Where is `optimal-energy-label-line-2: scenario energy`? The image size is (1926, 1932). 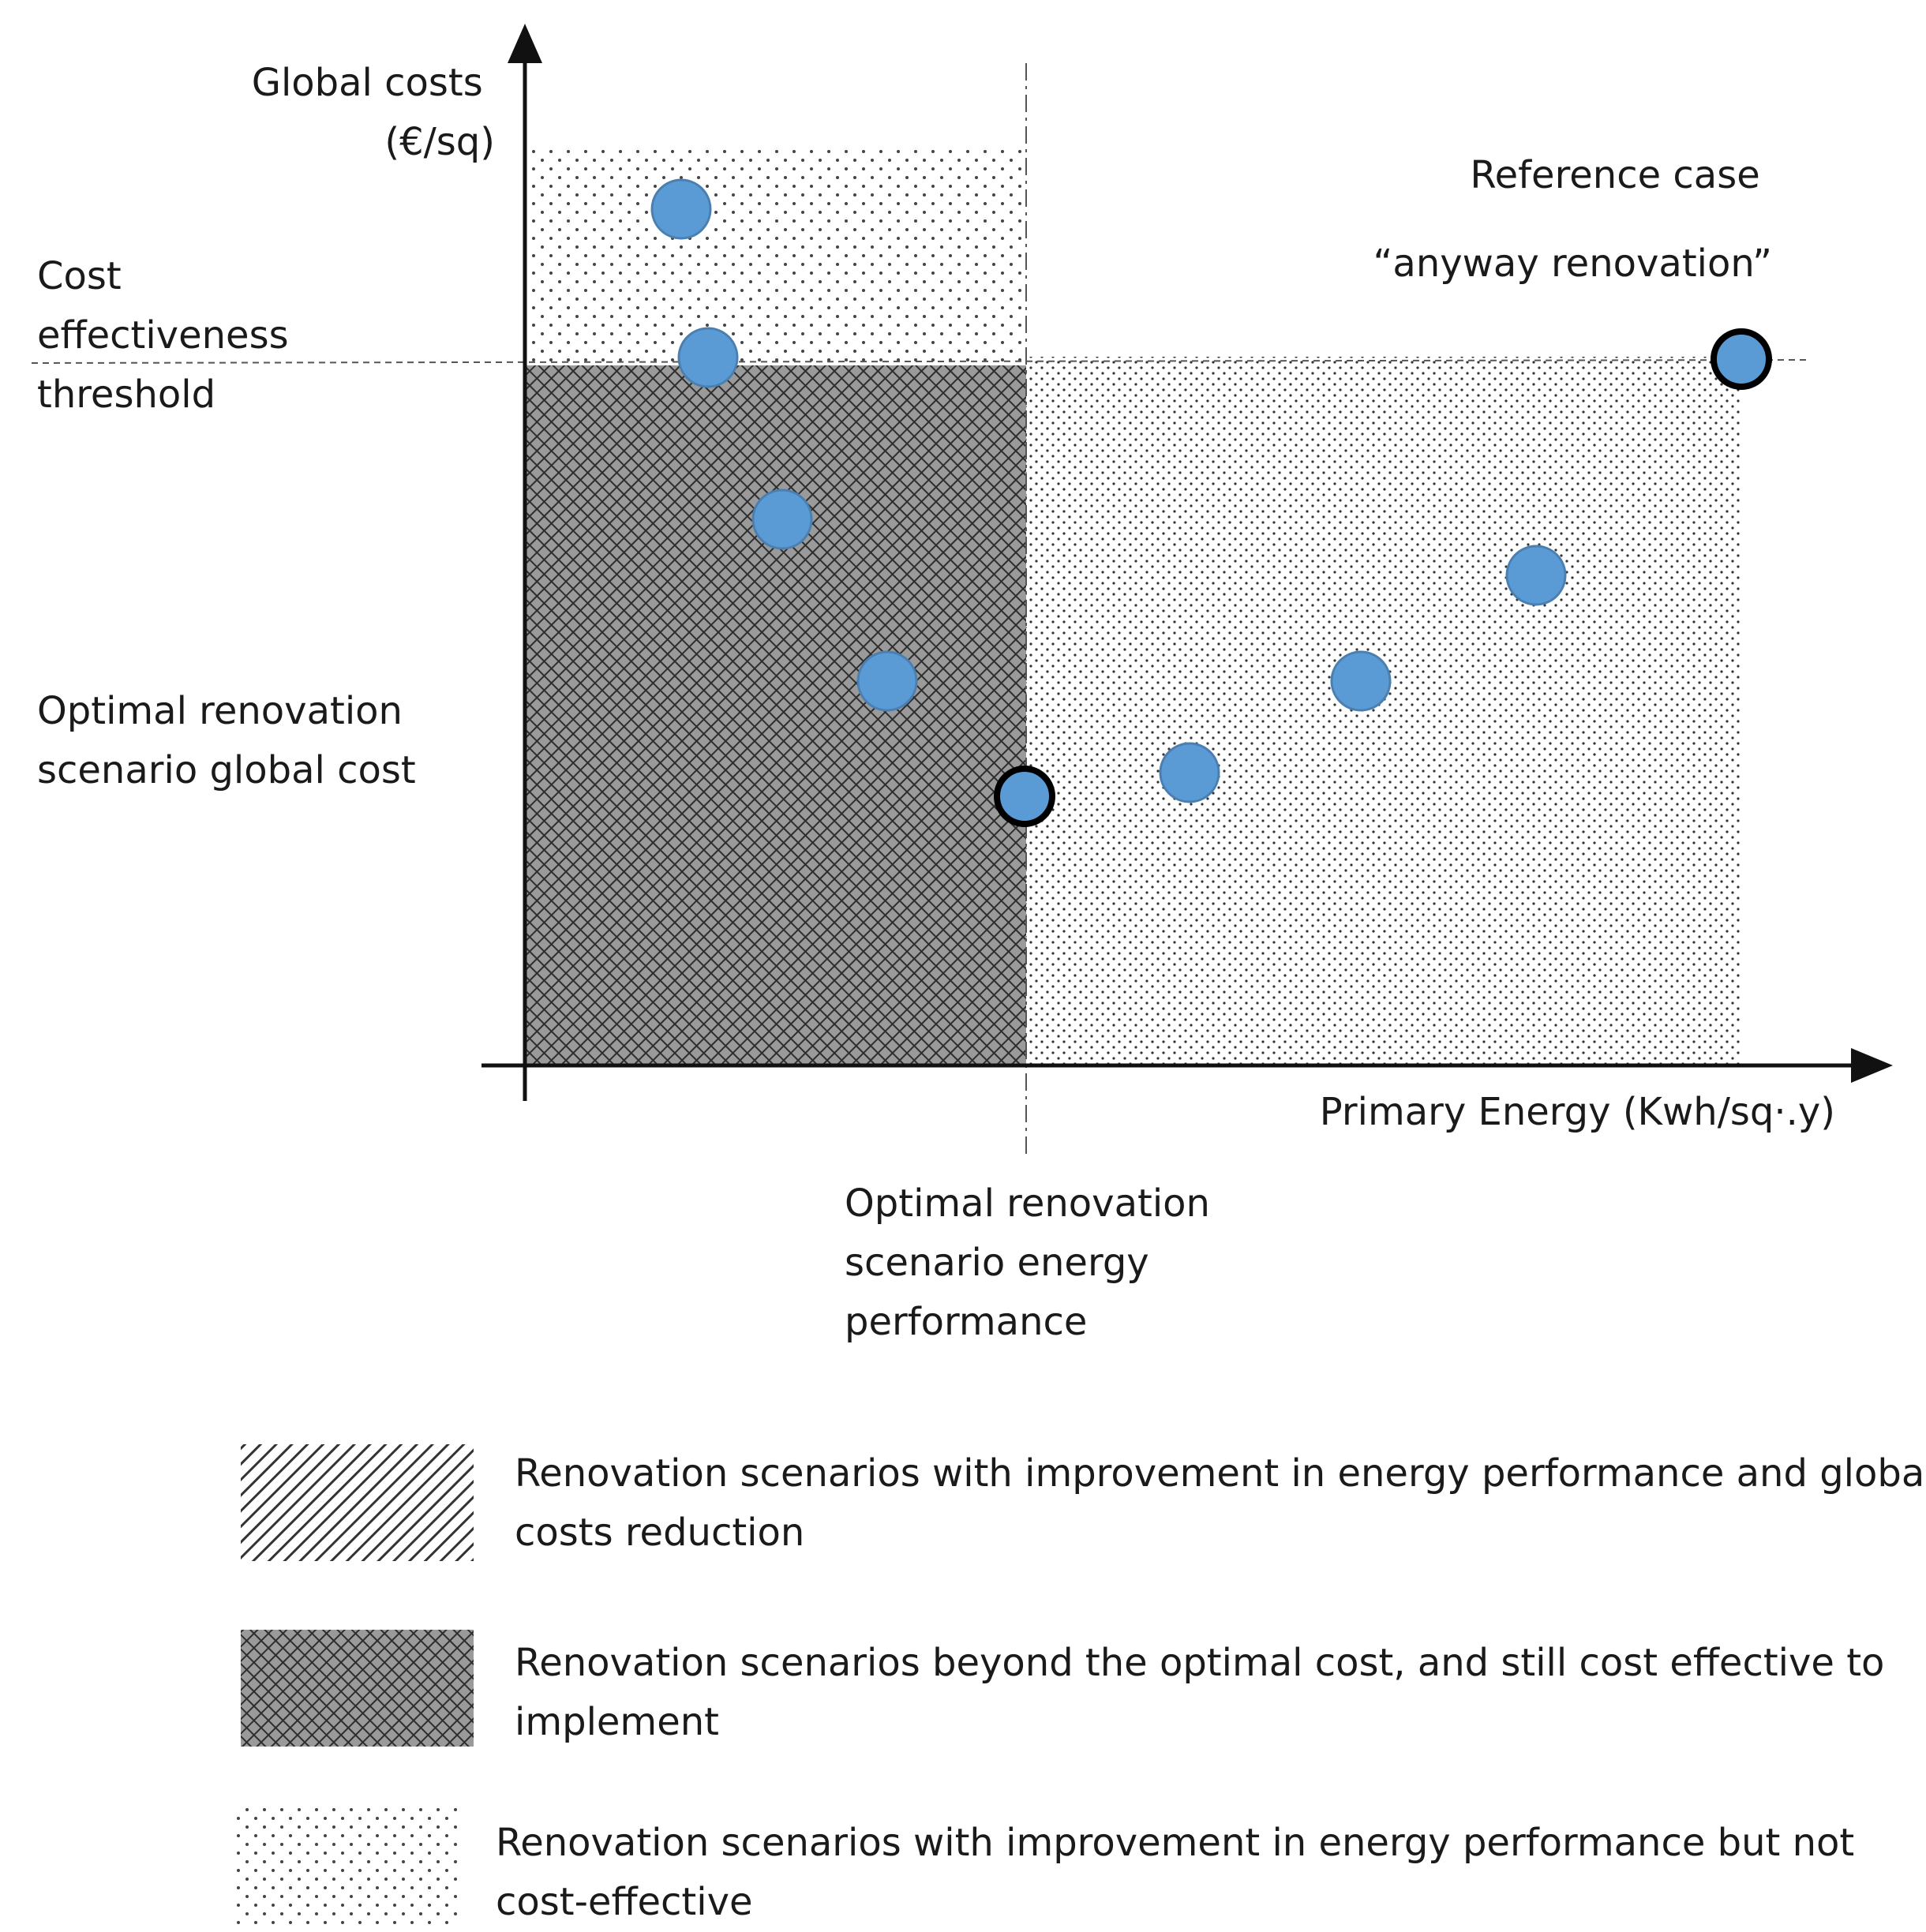
optimal-energy-label-line-2: scenario energy is located at coordinates (997, 1263).